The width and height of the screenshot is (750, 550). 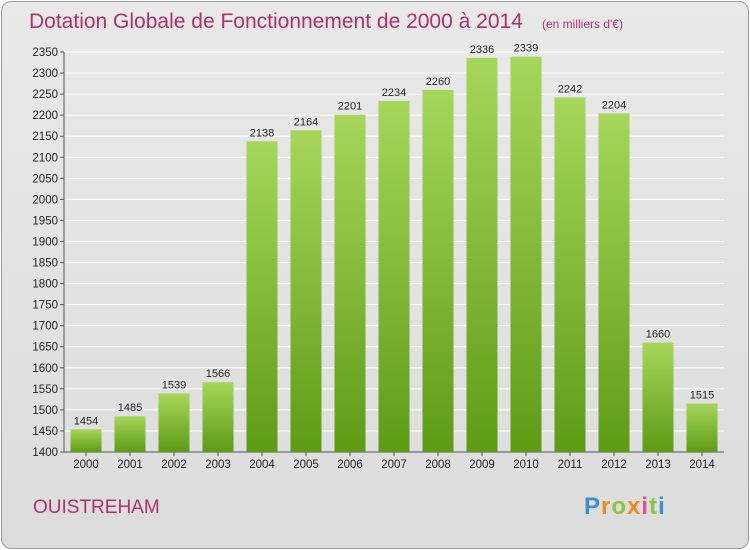 What do you see at coordinates (482, 465) in the screenshot?
I see `x-tick-label-2009: 2009` at bounding box center [482, 465].